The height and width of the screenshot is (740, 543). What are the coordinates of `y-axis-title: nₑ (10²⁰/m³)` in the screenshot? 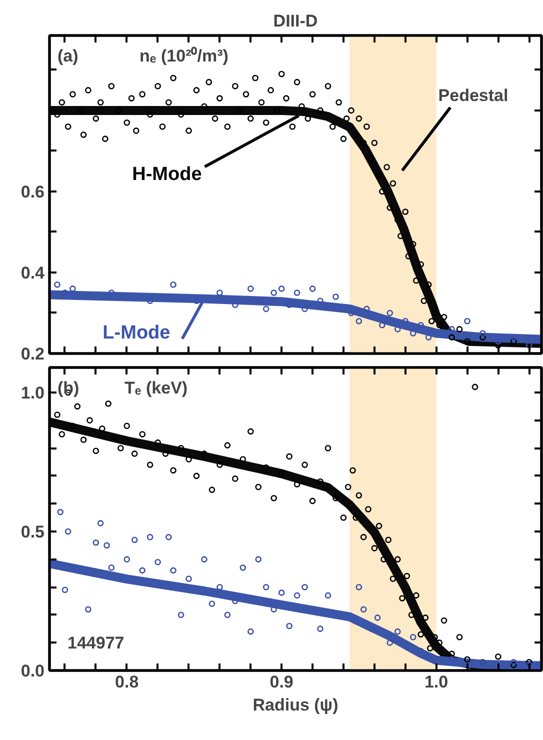 It's located at (184, 56).